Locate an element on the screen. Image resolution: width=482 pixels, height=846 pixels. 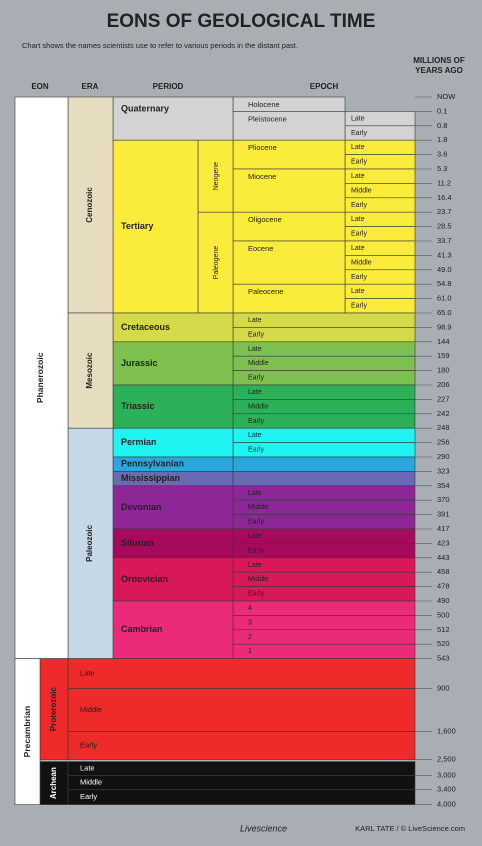
year-label: 242 is located at coordinates (443, 413).